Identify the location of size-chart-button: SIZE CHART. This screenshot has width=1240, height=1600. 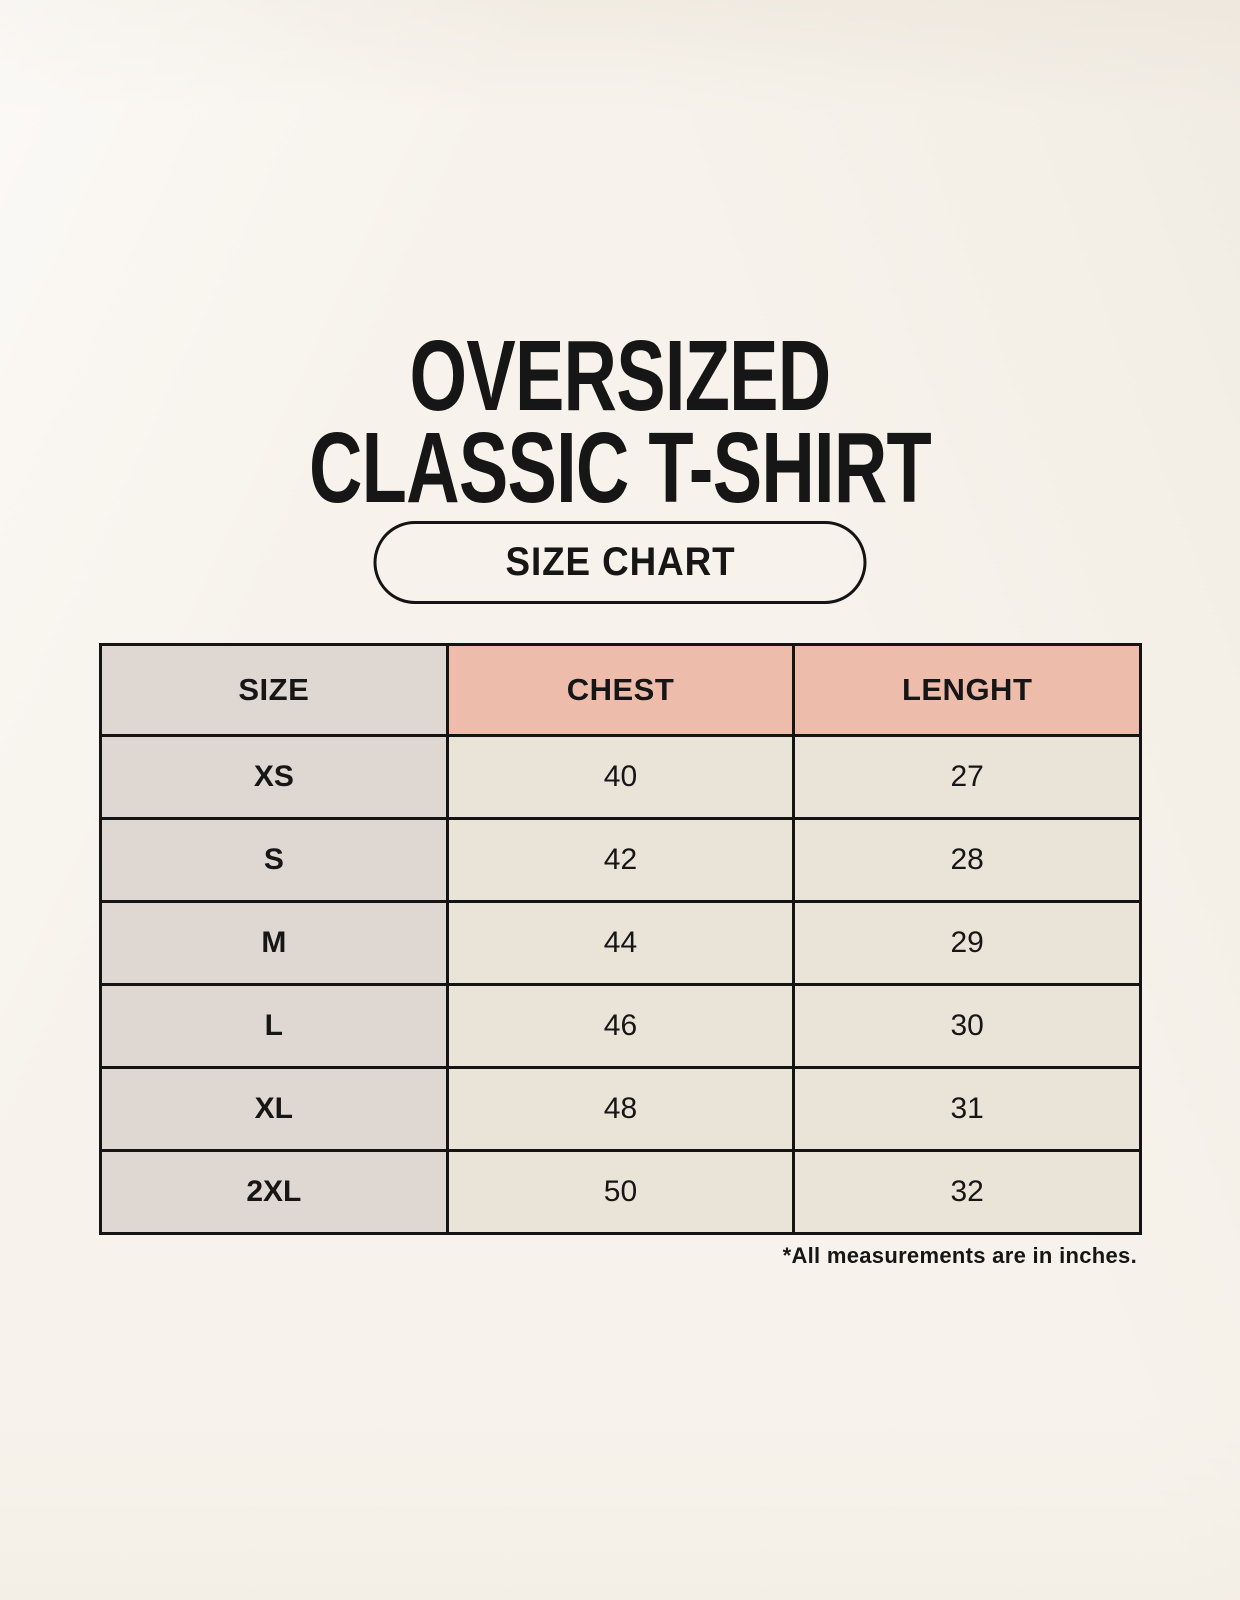
(620, 562).